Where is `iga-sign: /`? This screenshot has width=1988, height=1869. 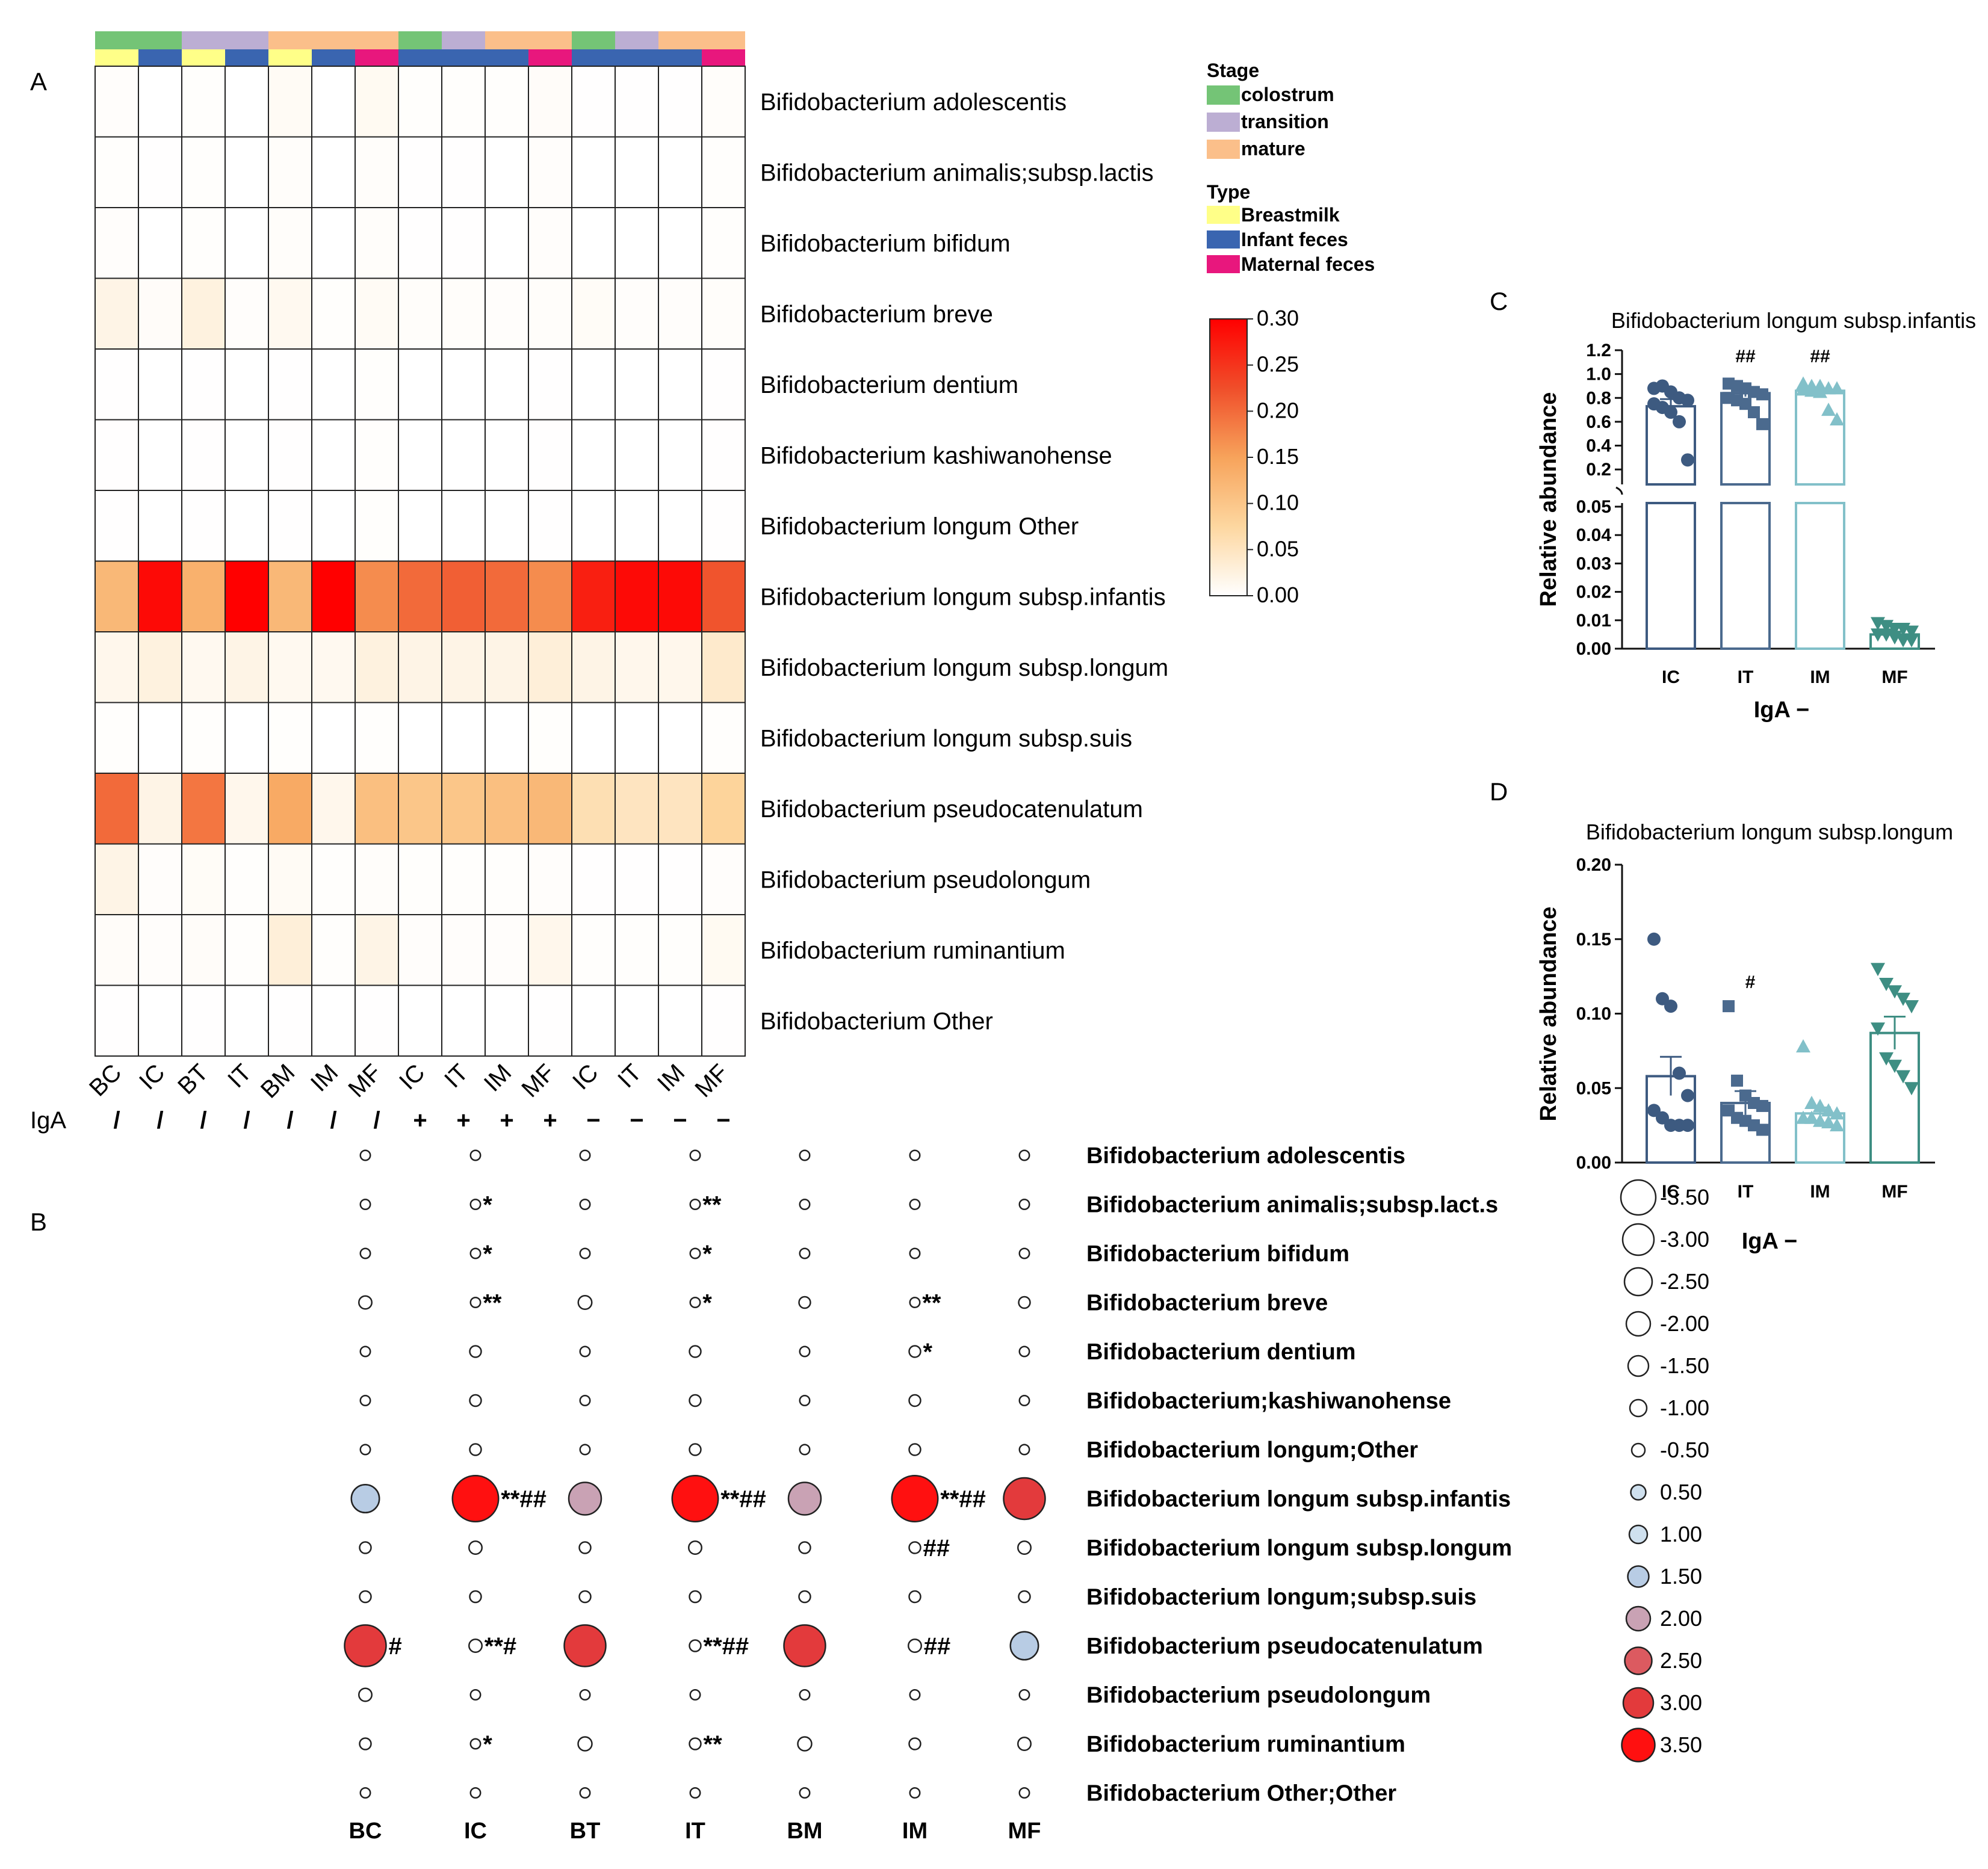
iga-sign: / is located at coordinates (333, 1120).